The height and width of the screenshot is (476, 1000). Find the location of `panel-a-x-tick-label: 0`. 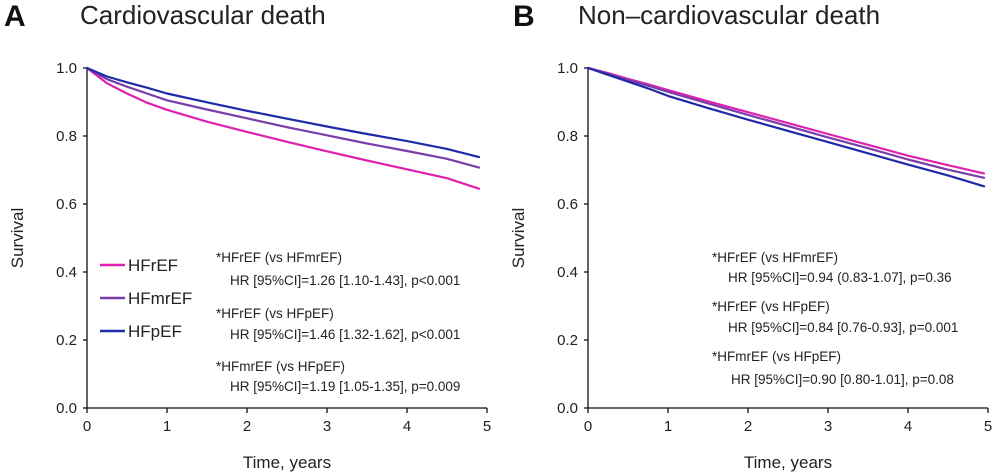

panel-a-x-tick-label: 0 is located at coordinates (87, 426).